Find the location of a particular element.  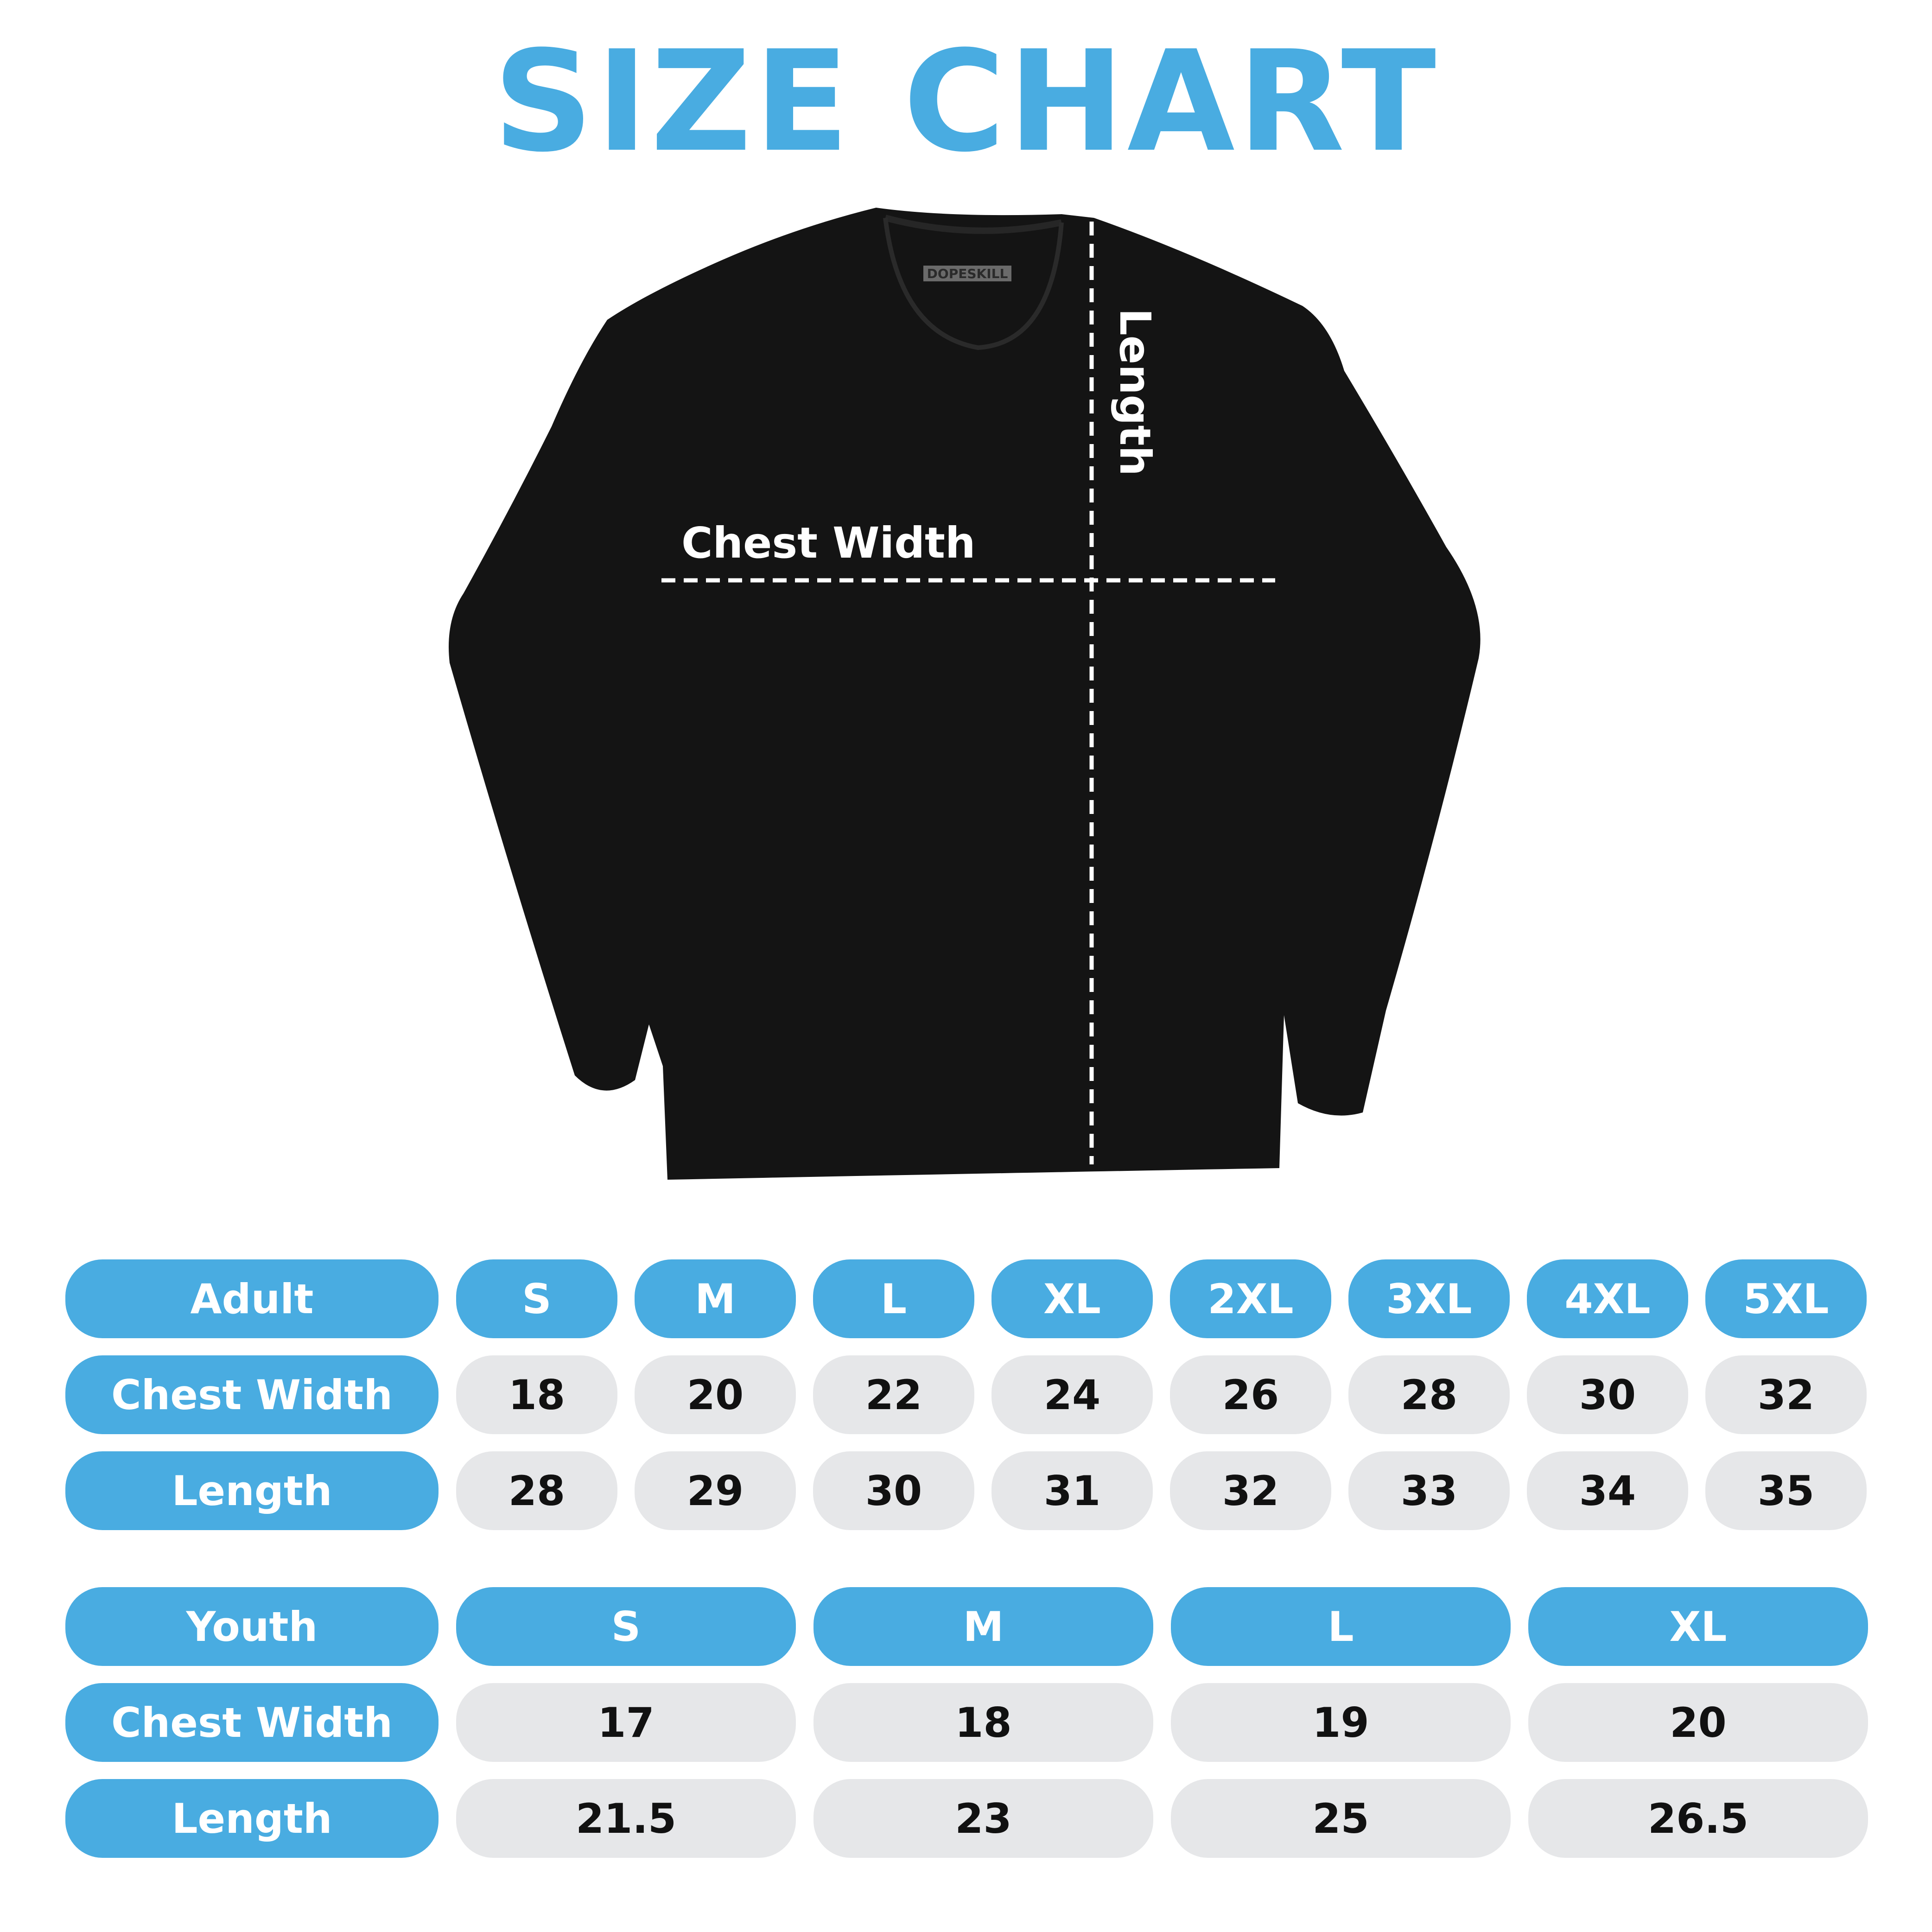

adult-size-header: S is located at coordinates (536, 1298).